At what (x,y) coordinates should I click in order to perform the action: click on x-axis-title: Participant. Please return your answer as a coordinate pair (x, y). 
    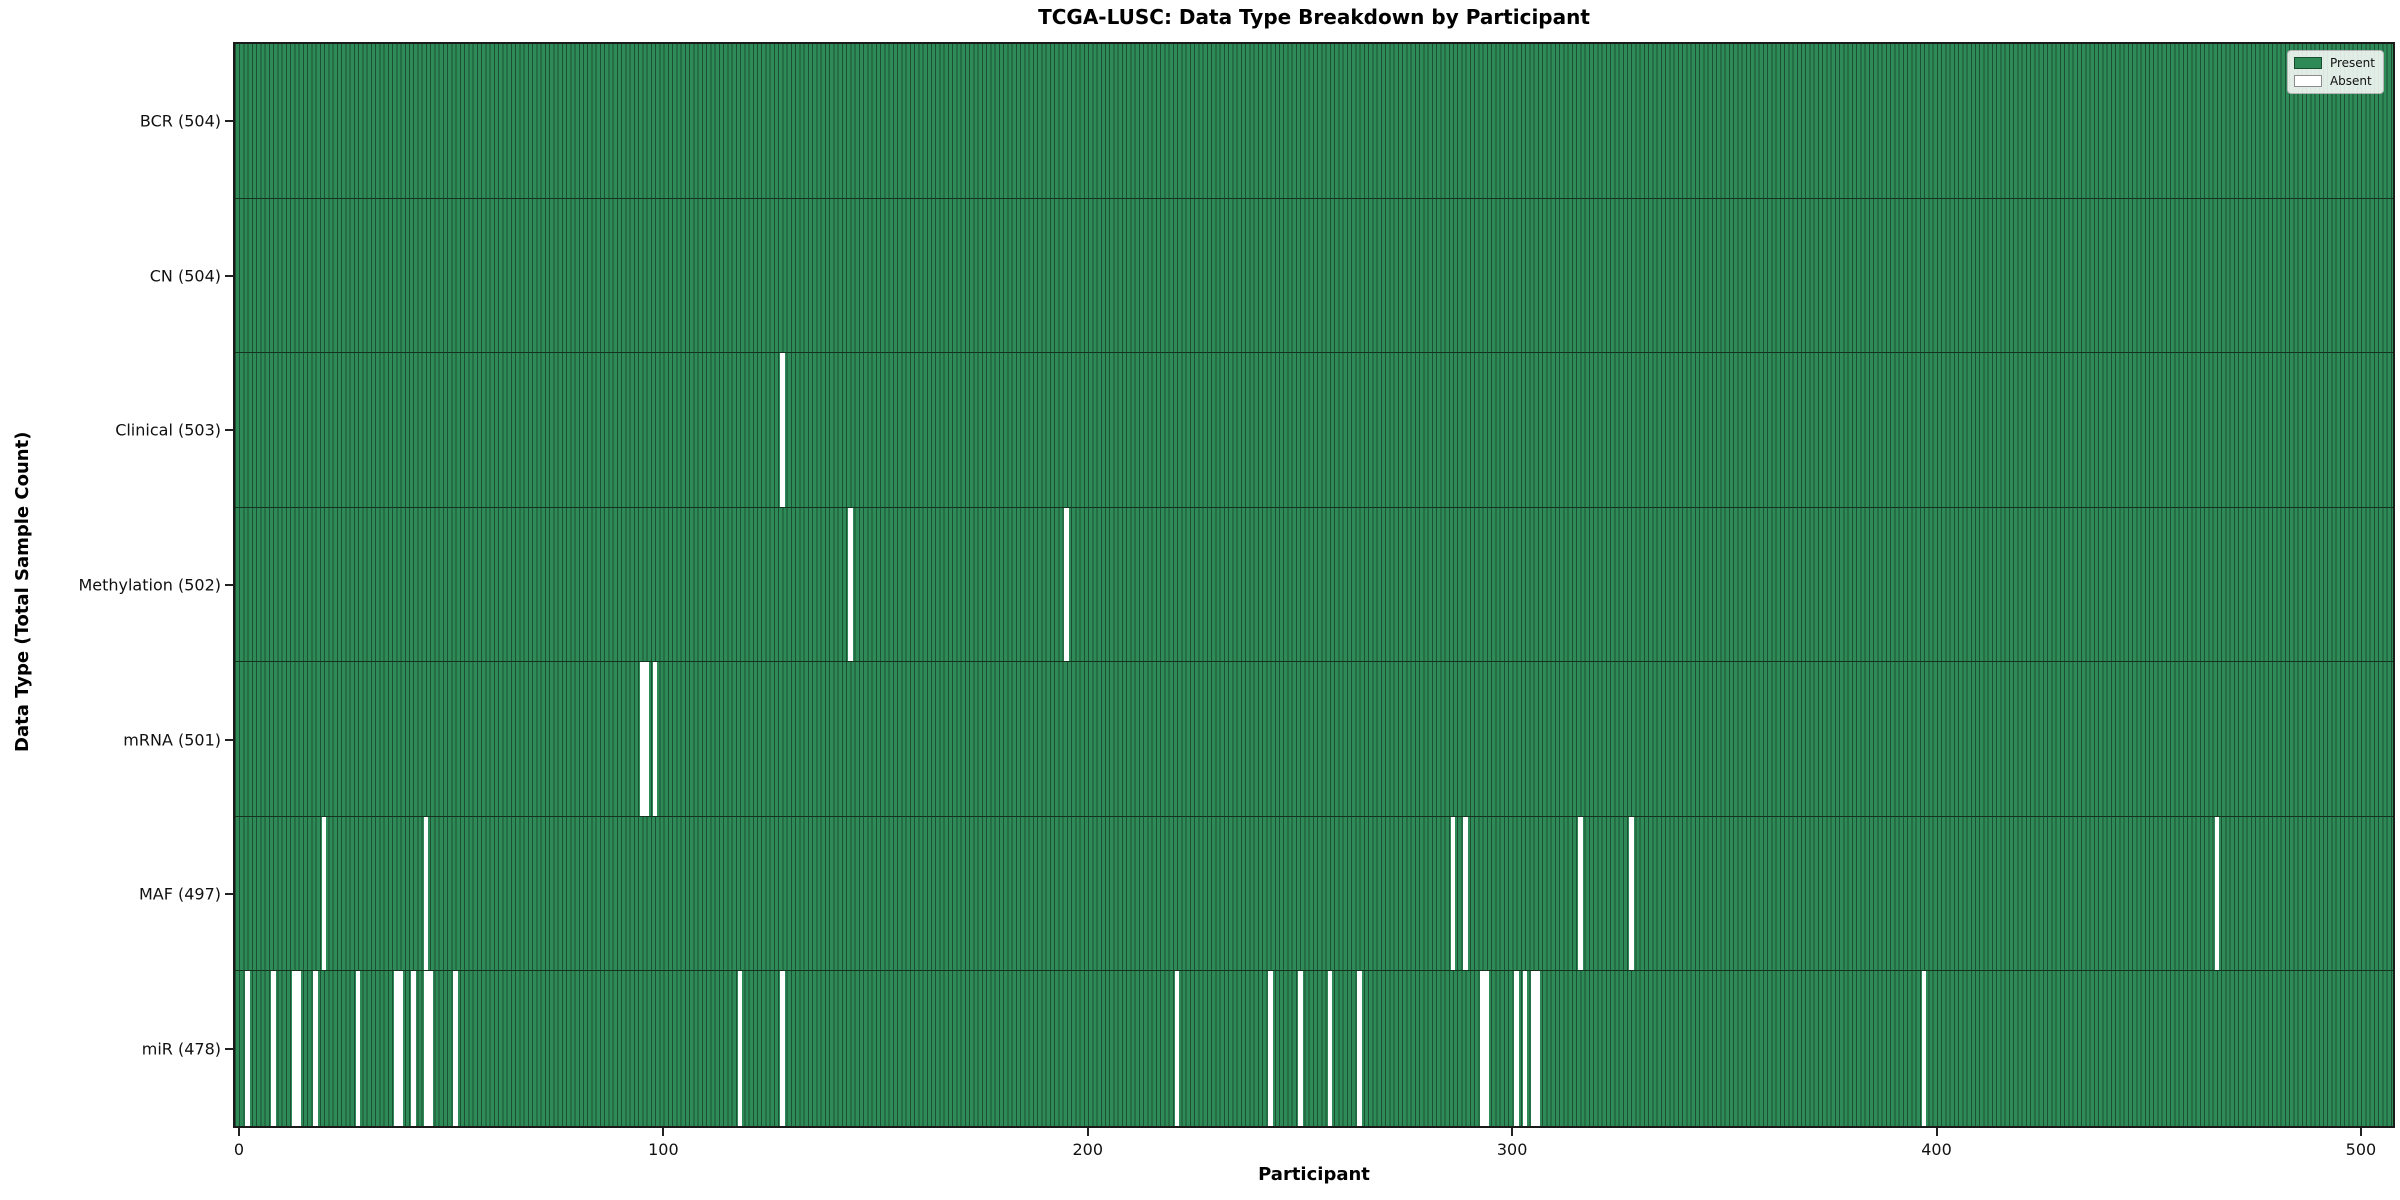
    Looking at the image, I should click on (1314, 1174).